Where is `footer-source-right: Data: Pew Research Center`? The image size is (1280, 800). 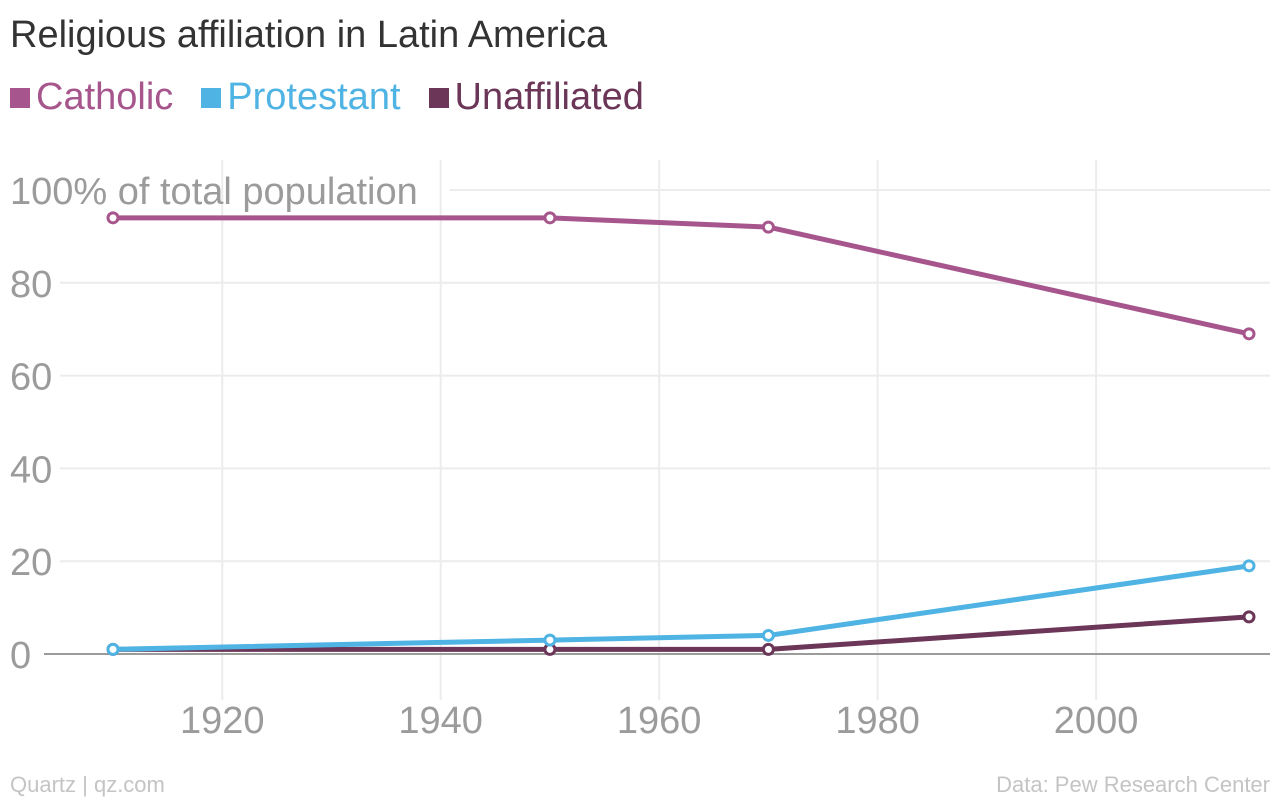
footer-source-right: Data: Pew Research Center is located at coordinates (1133, 784).